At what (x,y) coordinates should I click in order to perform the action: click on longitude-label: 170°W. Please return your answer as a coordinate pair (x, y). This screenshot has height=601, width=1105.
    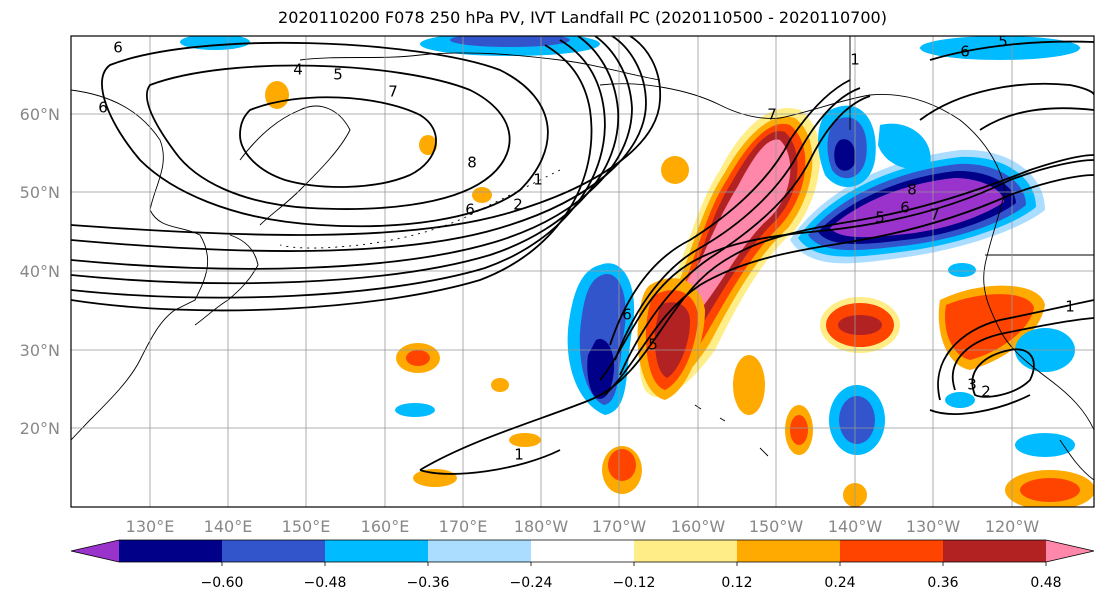
    Looking at the image, I should click on (619, 526).